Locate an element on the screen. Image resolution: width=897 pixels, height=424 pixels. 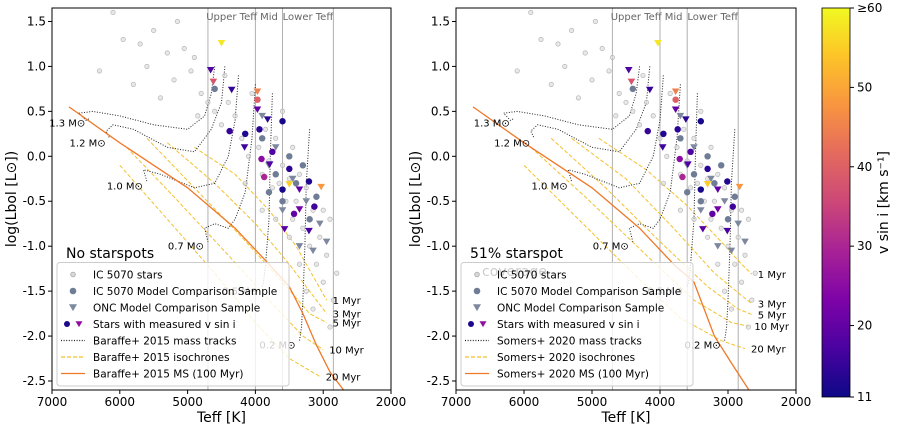
legend-label: Stars with measured v sin i is located at coordinates (164, 325).